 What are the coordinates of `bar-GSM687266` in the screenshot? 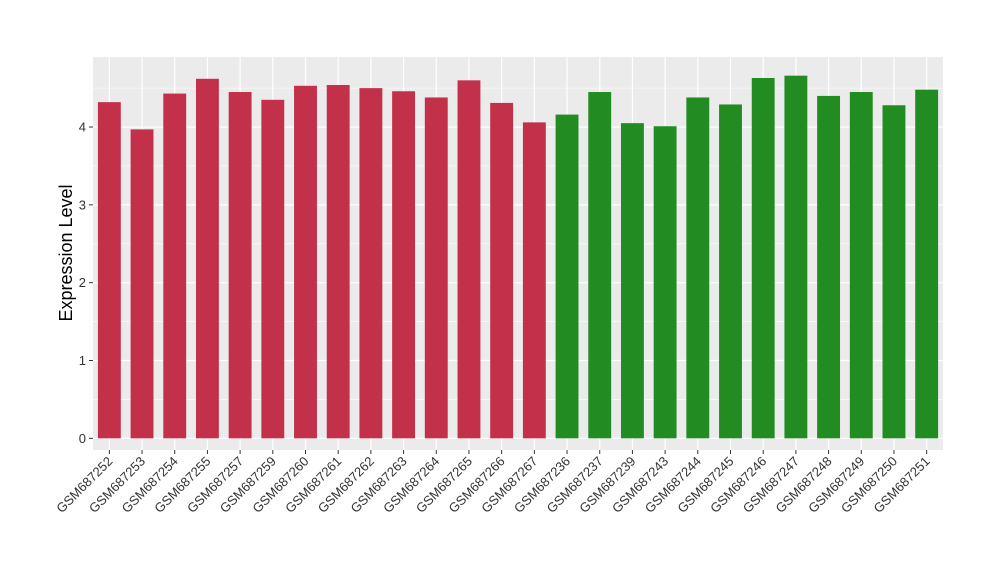 It's located at (502, 270).